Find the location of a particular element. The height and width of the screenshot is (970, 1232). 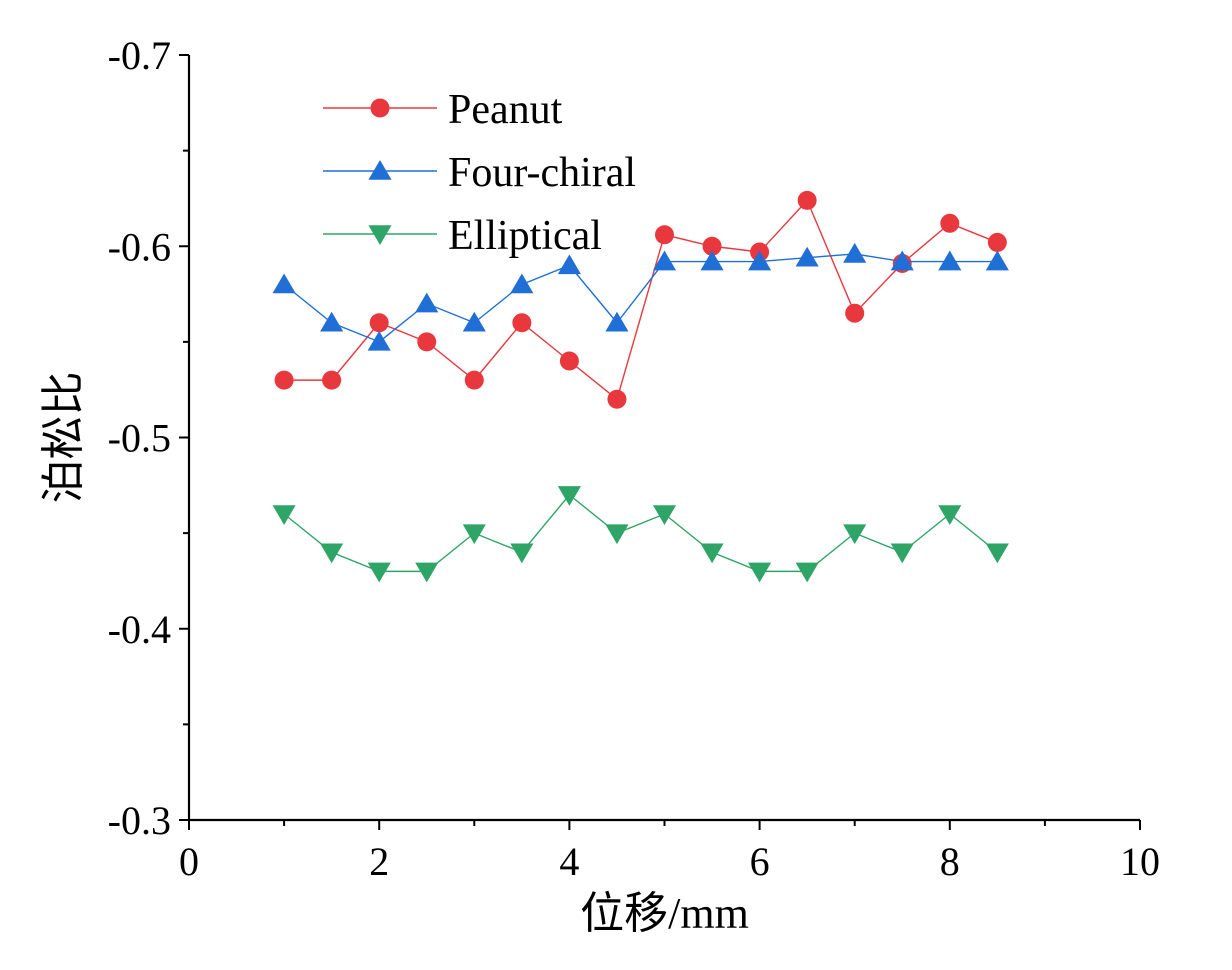

x-tick-label: 6 is located at coordinates (760, 861).